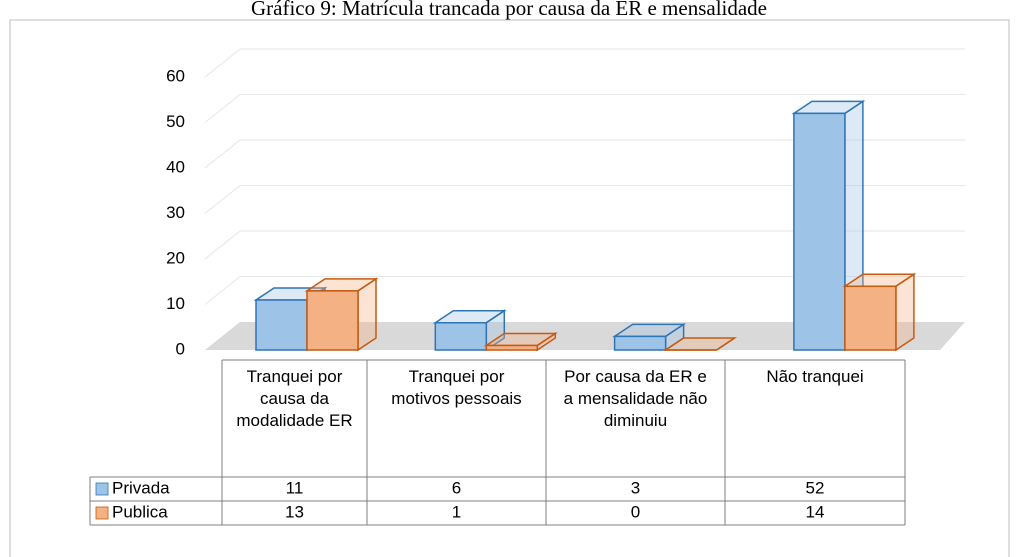  What do you see at coordinates (815, 511) in the screenshot?
I see `table-value: 14` at bounding box center [815, 511].